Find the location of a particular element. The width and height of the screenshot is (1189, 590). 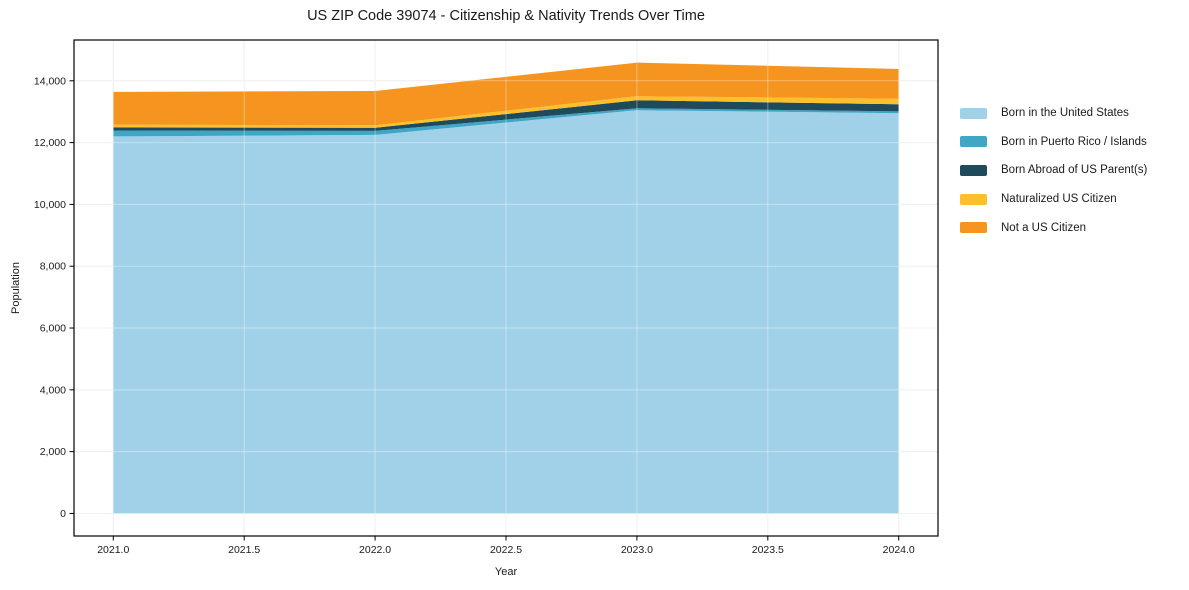

legend-item: Not a US Citizen is located at coordinates (1053, 227).